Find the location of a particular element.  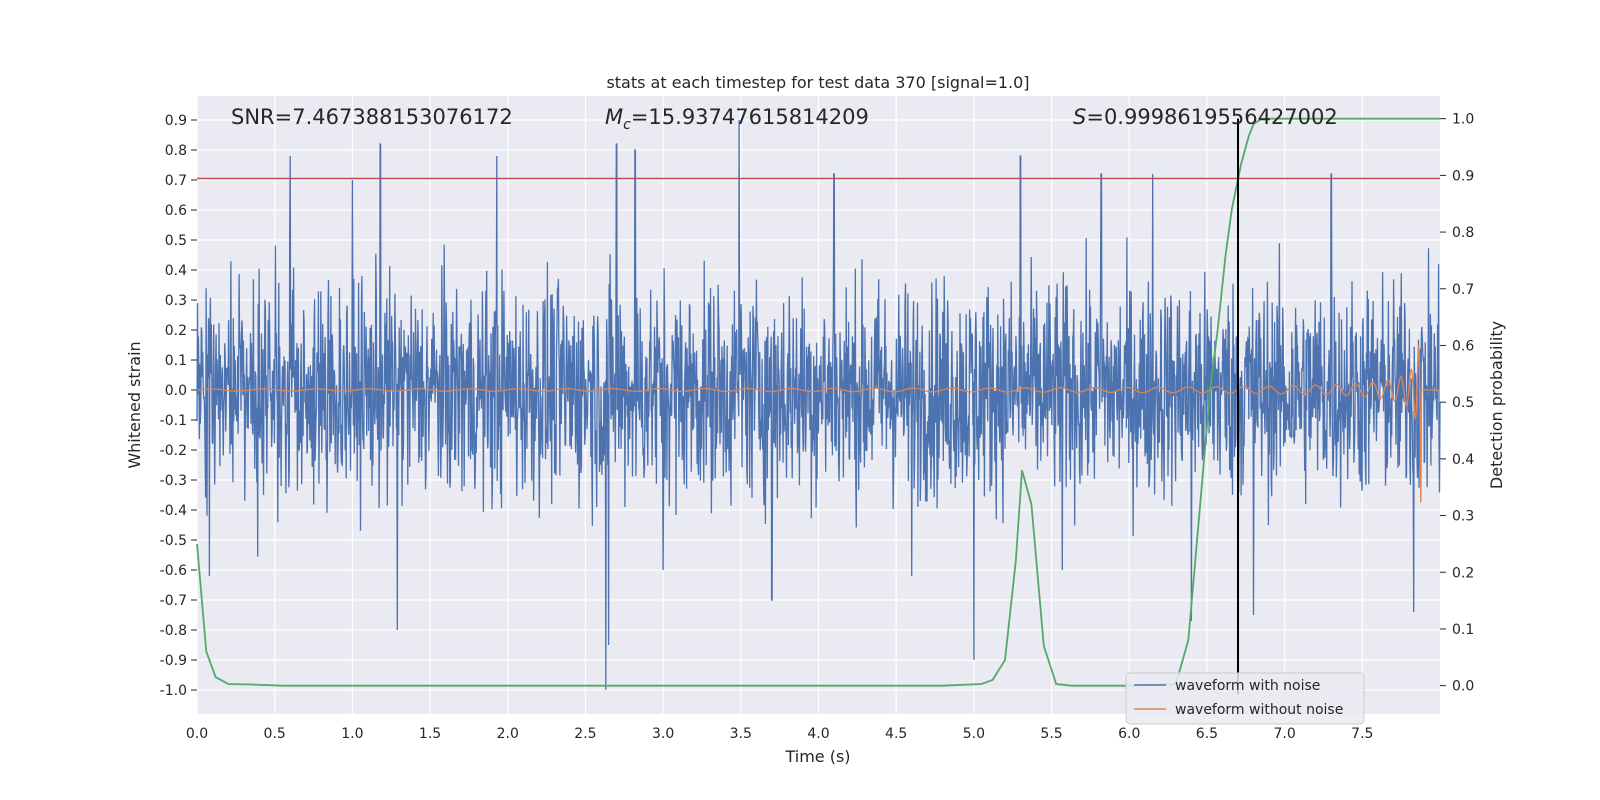

right-y-tick-label: 0.8 is located at coordinates (1463, 233).